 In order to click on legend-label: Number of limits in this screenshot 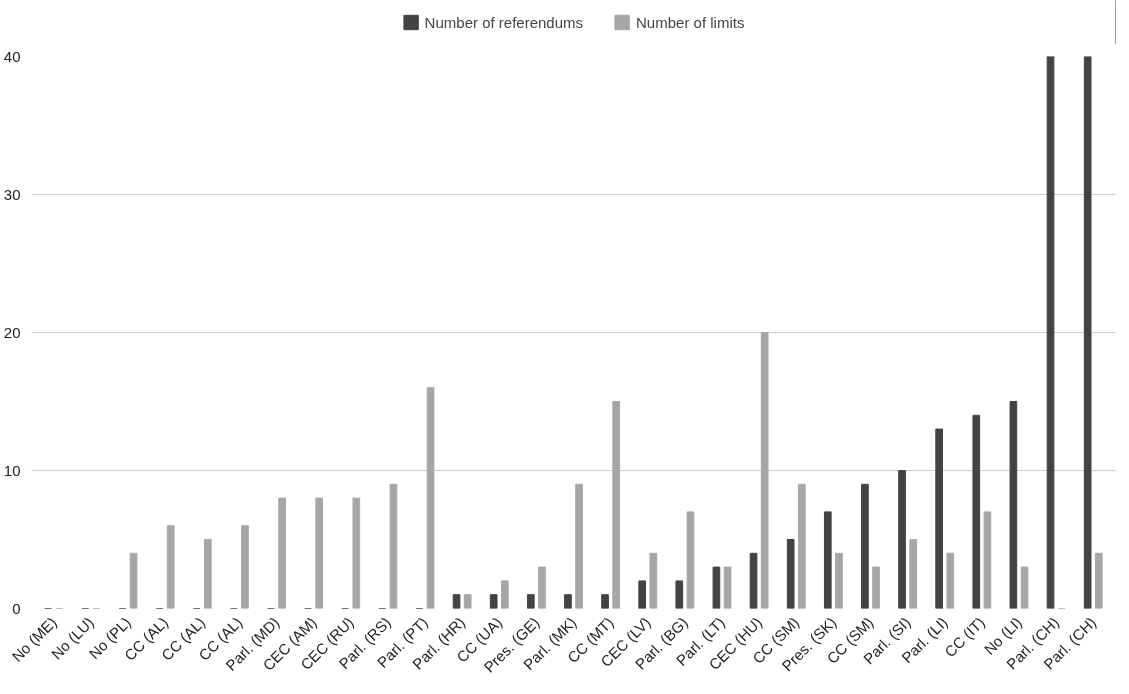, I will do `click(690, 22)`.